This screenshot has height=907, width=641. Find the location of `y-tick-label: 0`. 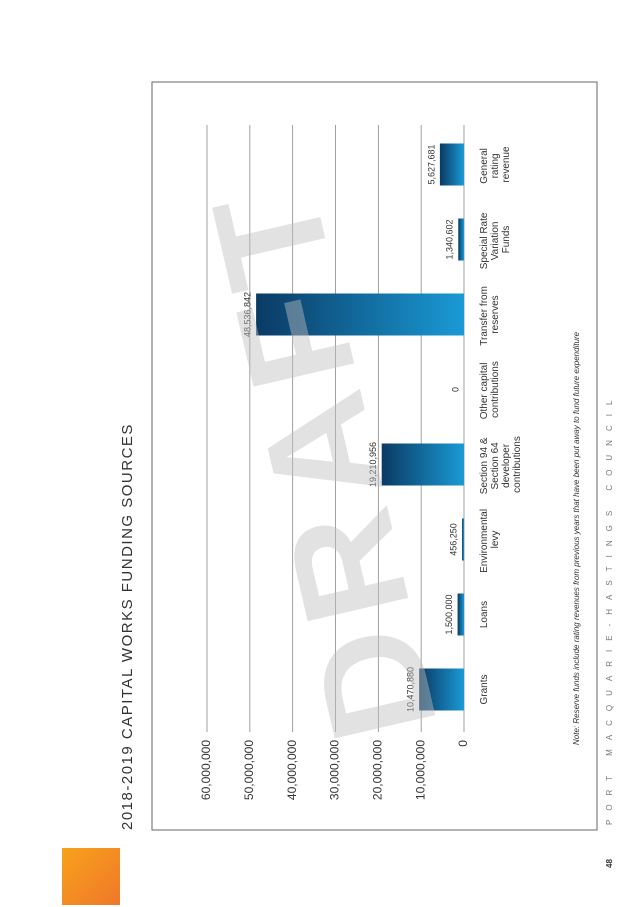

y-tick-label: 0 is located at coordinates (463, 743).